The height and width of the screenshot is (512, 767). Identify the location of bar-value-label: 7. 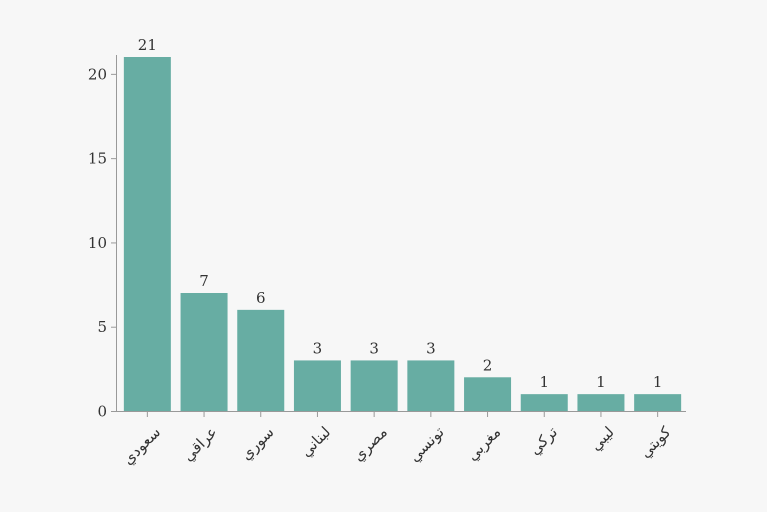
(204, 281).